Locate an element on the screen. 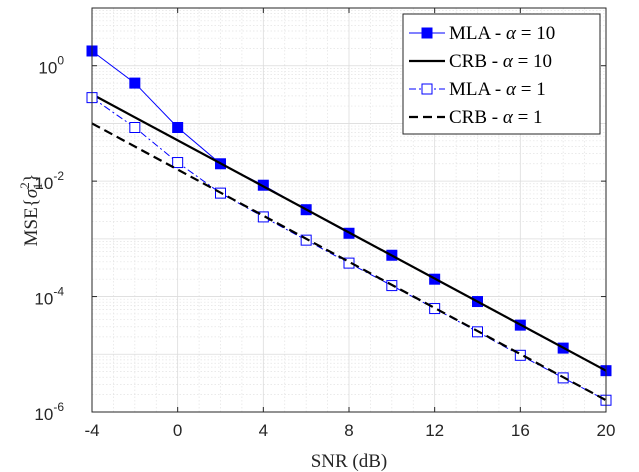 Image resolution: width=639 pixels, height=472 pixels. y-tick-label: 10⁻² is located at coordinates (49, 181).